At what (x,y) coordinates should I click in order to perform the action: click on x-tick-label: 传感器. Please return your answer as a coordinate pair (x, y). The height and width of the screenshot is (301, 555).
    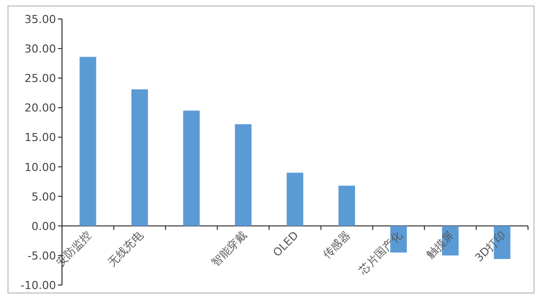
    Looking at the image, I should click on (336, 245).